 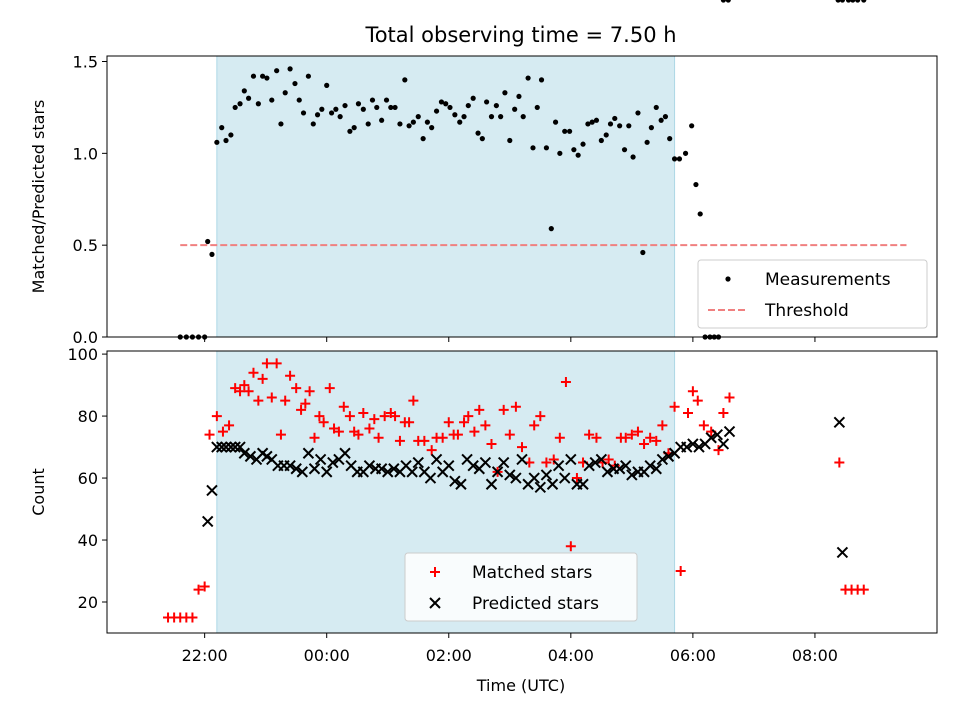 What do you see at coordinates (85, 245) in the screenshot?
I see `y-tick-label: 0.5` at bounding box center [85, 245].